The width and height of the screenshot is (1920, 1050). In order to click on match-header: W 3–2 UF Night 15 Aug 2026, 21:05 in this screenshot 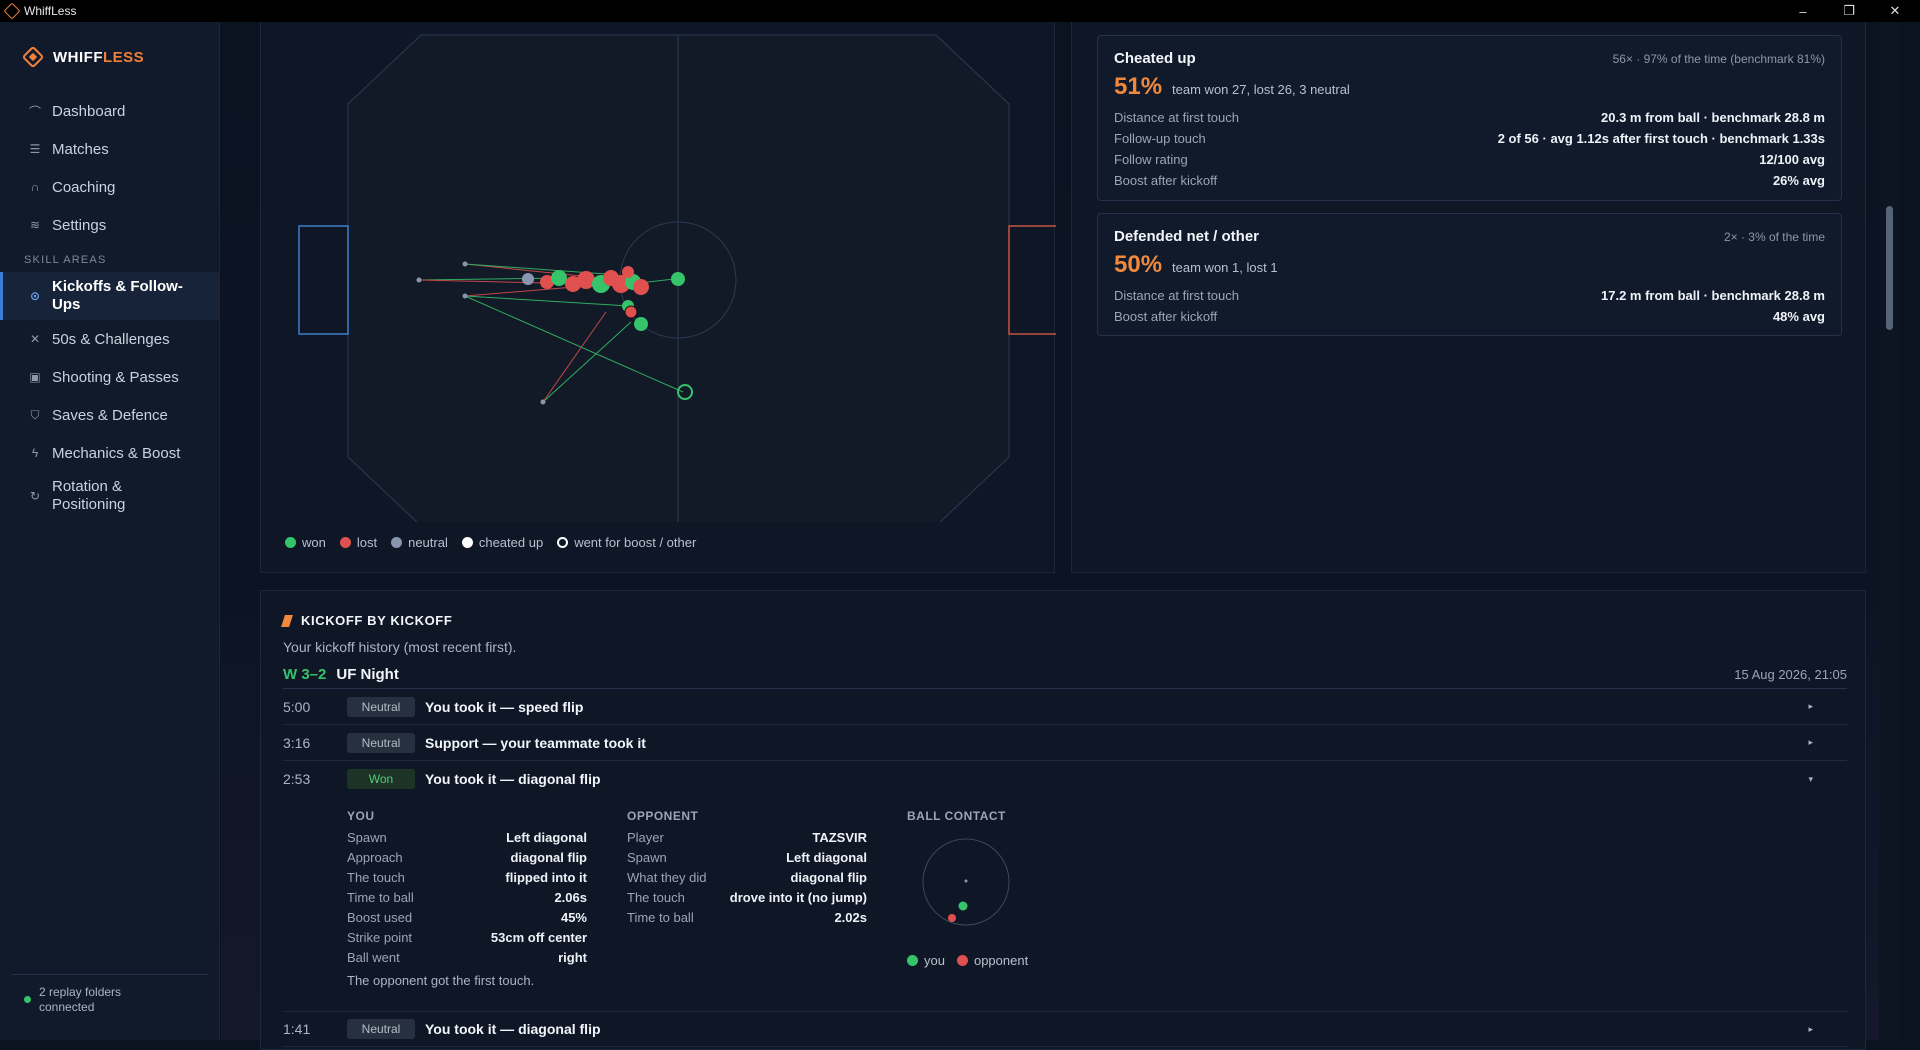, I will do `click(1065, 675)`.